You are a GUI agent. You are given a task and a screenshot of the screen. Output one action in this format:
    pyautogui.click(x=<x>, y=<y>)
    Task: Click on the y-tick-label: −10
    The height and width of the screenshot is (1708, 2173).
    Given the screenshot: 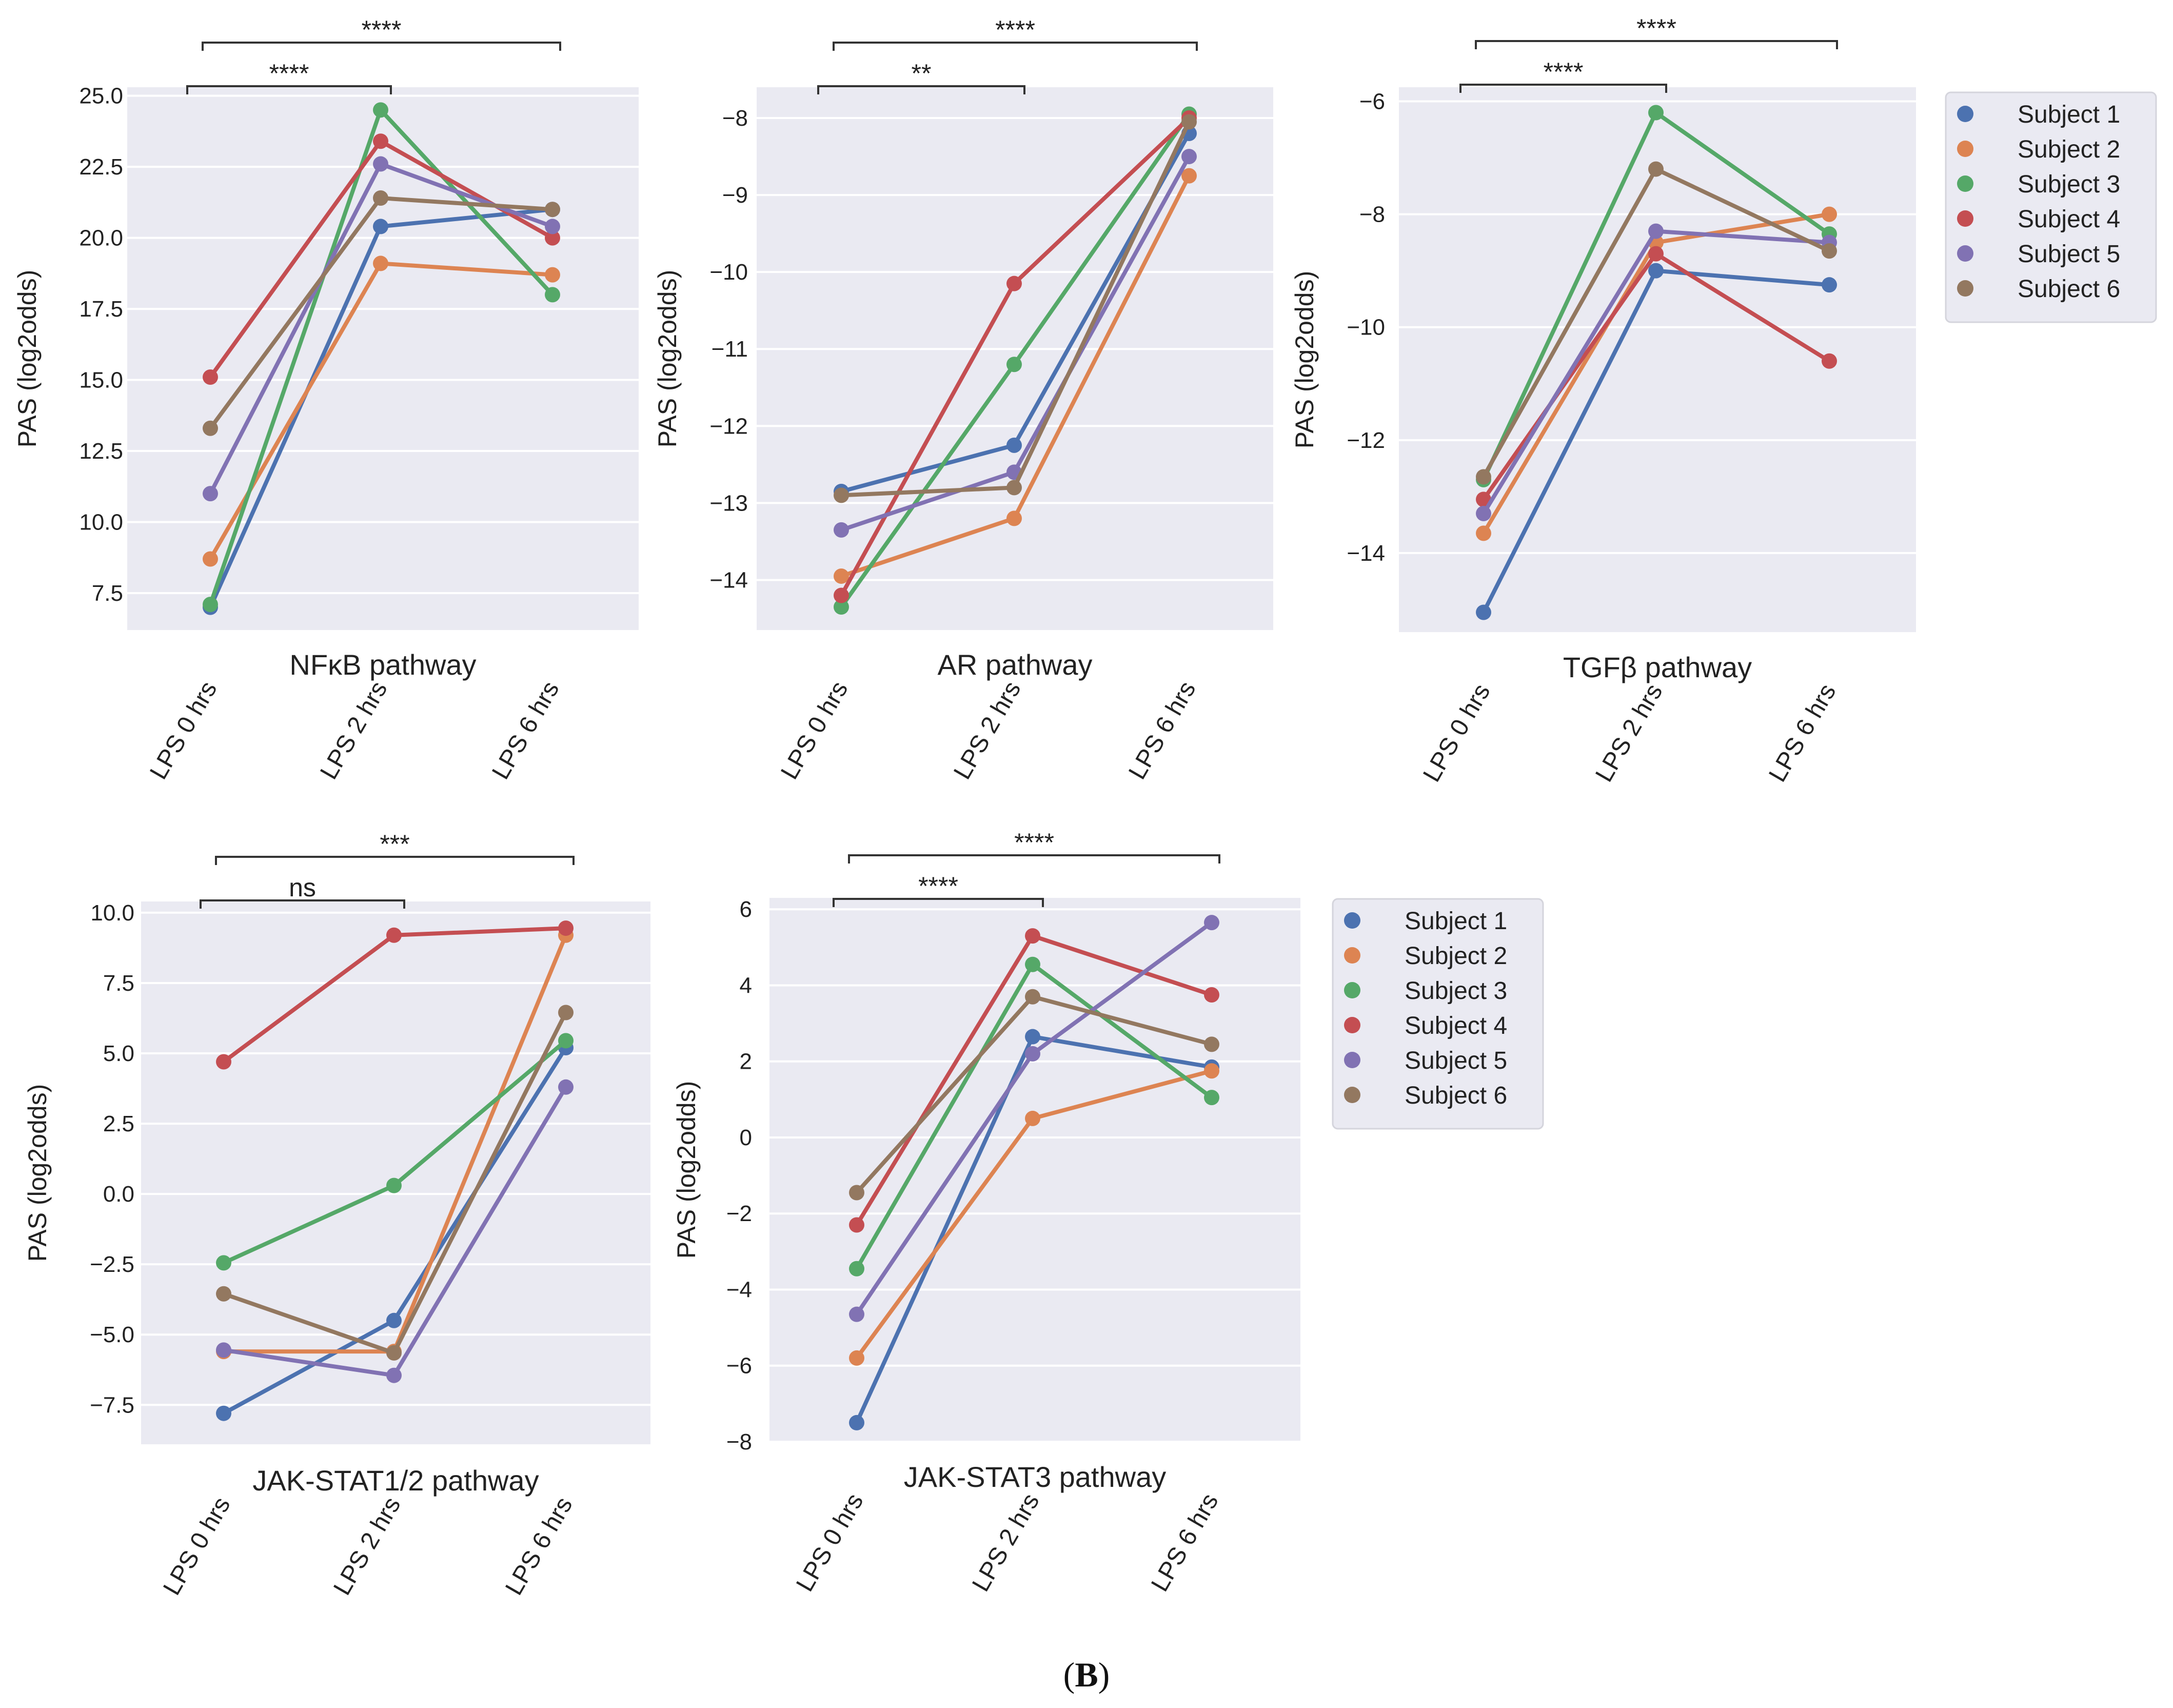 What is the action you would take?
    pyautogui.click(x=1366, y=328)
    